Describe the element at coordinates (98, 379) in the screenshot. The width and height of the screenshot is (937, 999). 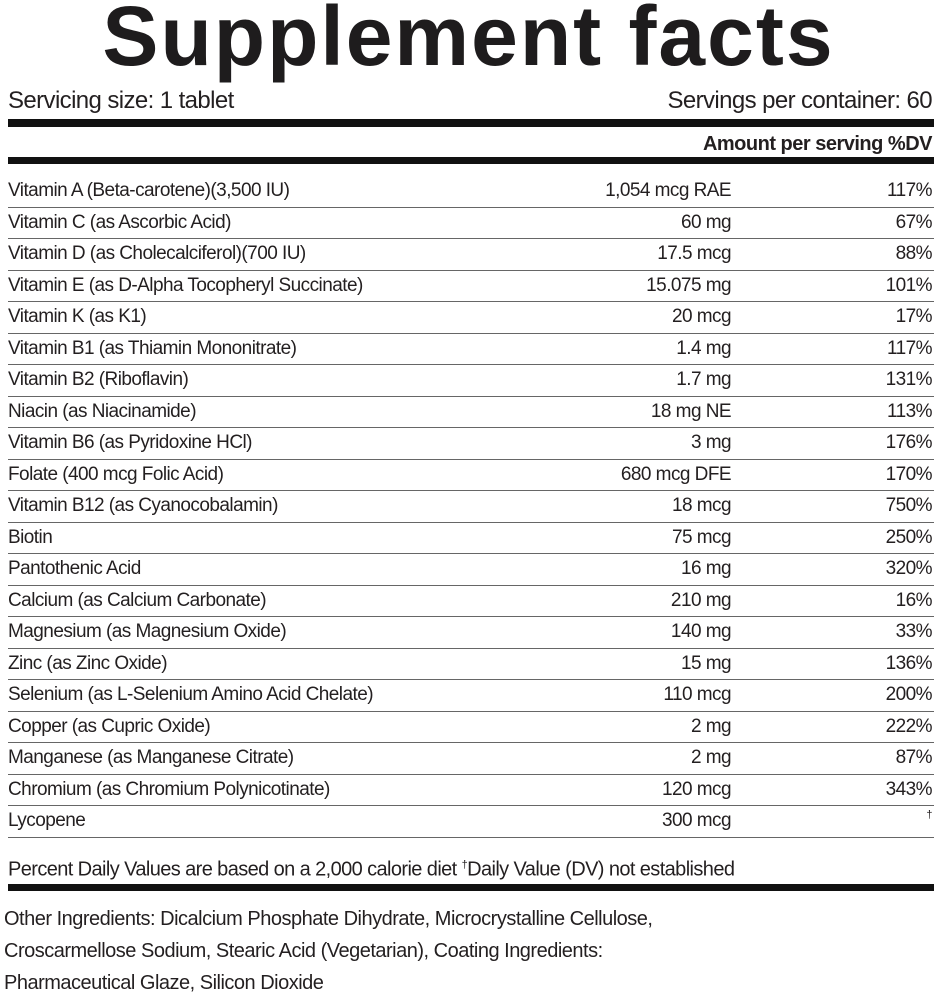
I see `nutrient-name: Vitamin B2 (Riboflavin)` at that location.